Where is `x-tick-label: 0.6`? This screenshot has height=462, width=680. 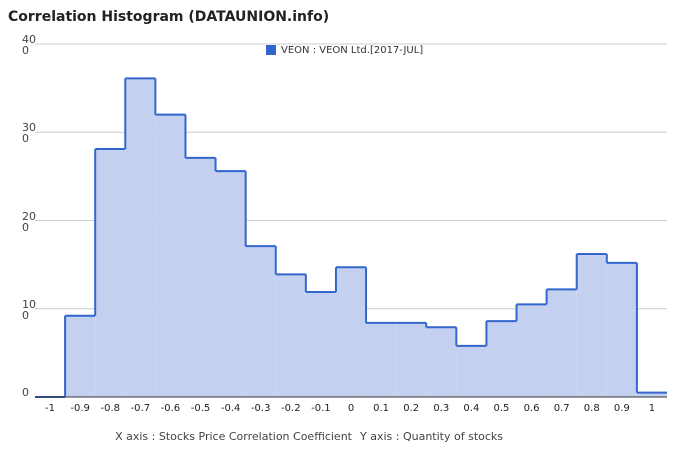
x-tick-label: 0.6 is located at coordinates (532, 408).